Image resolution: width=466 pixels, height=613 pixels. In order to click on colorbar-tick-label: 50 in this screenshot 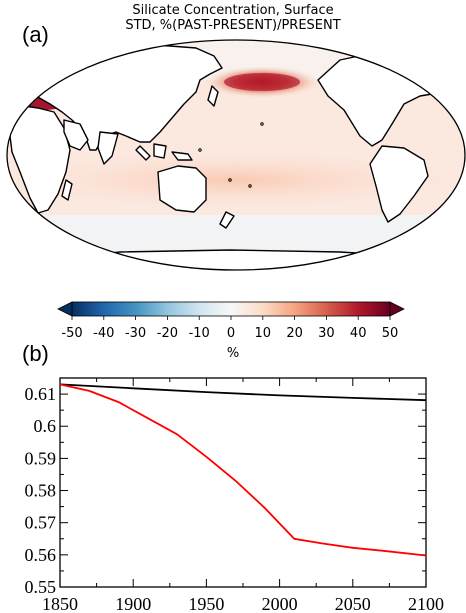, I will do `click(390, 333)`.